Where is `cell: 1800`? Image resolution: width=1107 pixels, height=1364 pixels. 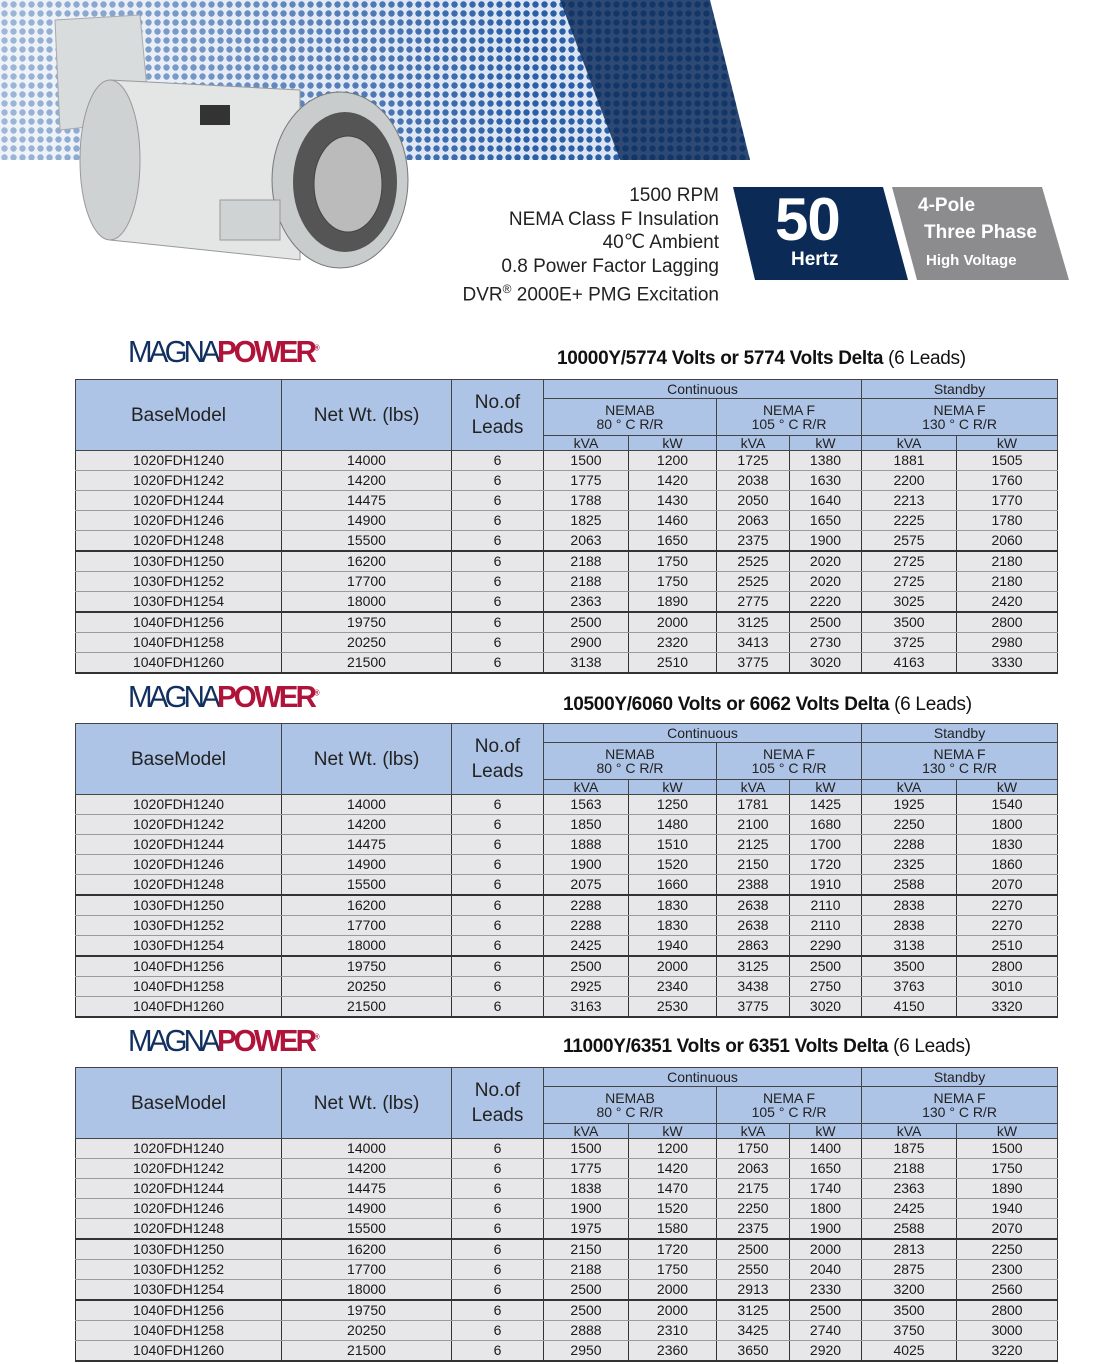
cell: 1800 is located at coordinates (1007, 824).